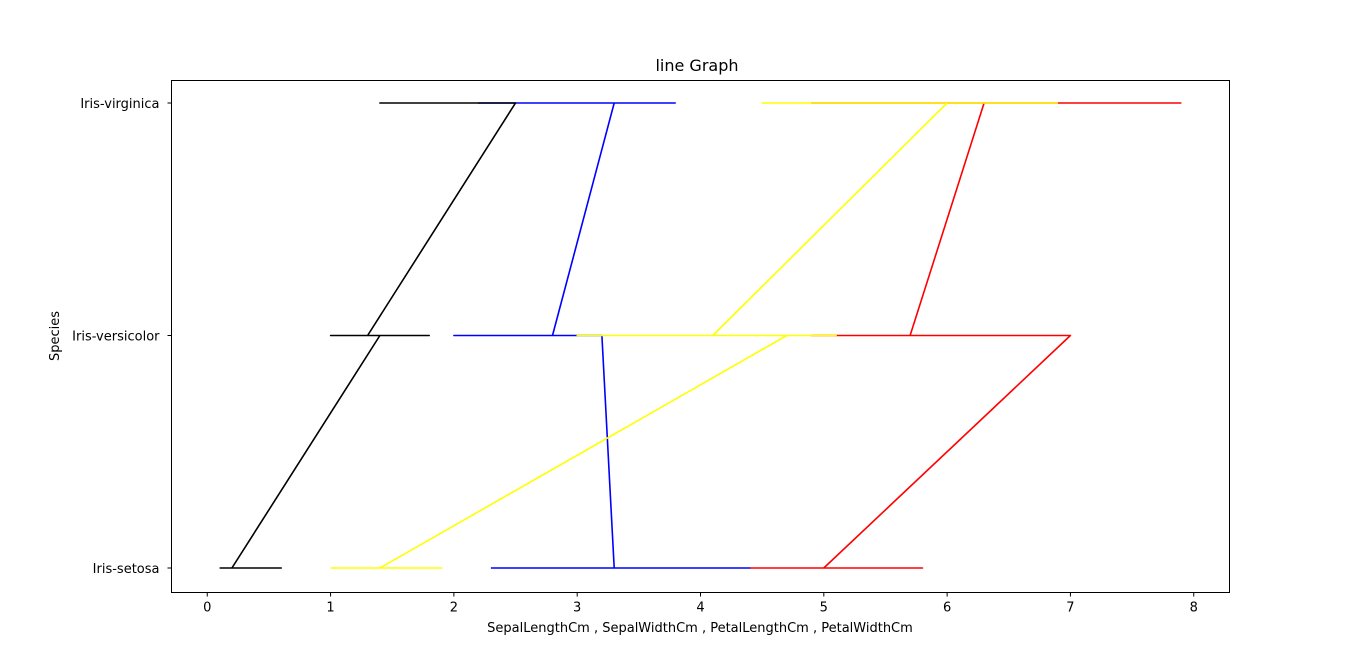 The image size is (1366, 665). What do you see at coordinates (330, 608) in the screenshot?
I see `x-tick-label: 1` at bounding box center [330, 608].